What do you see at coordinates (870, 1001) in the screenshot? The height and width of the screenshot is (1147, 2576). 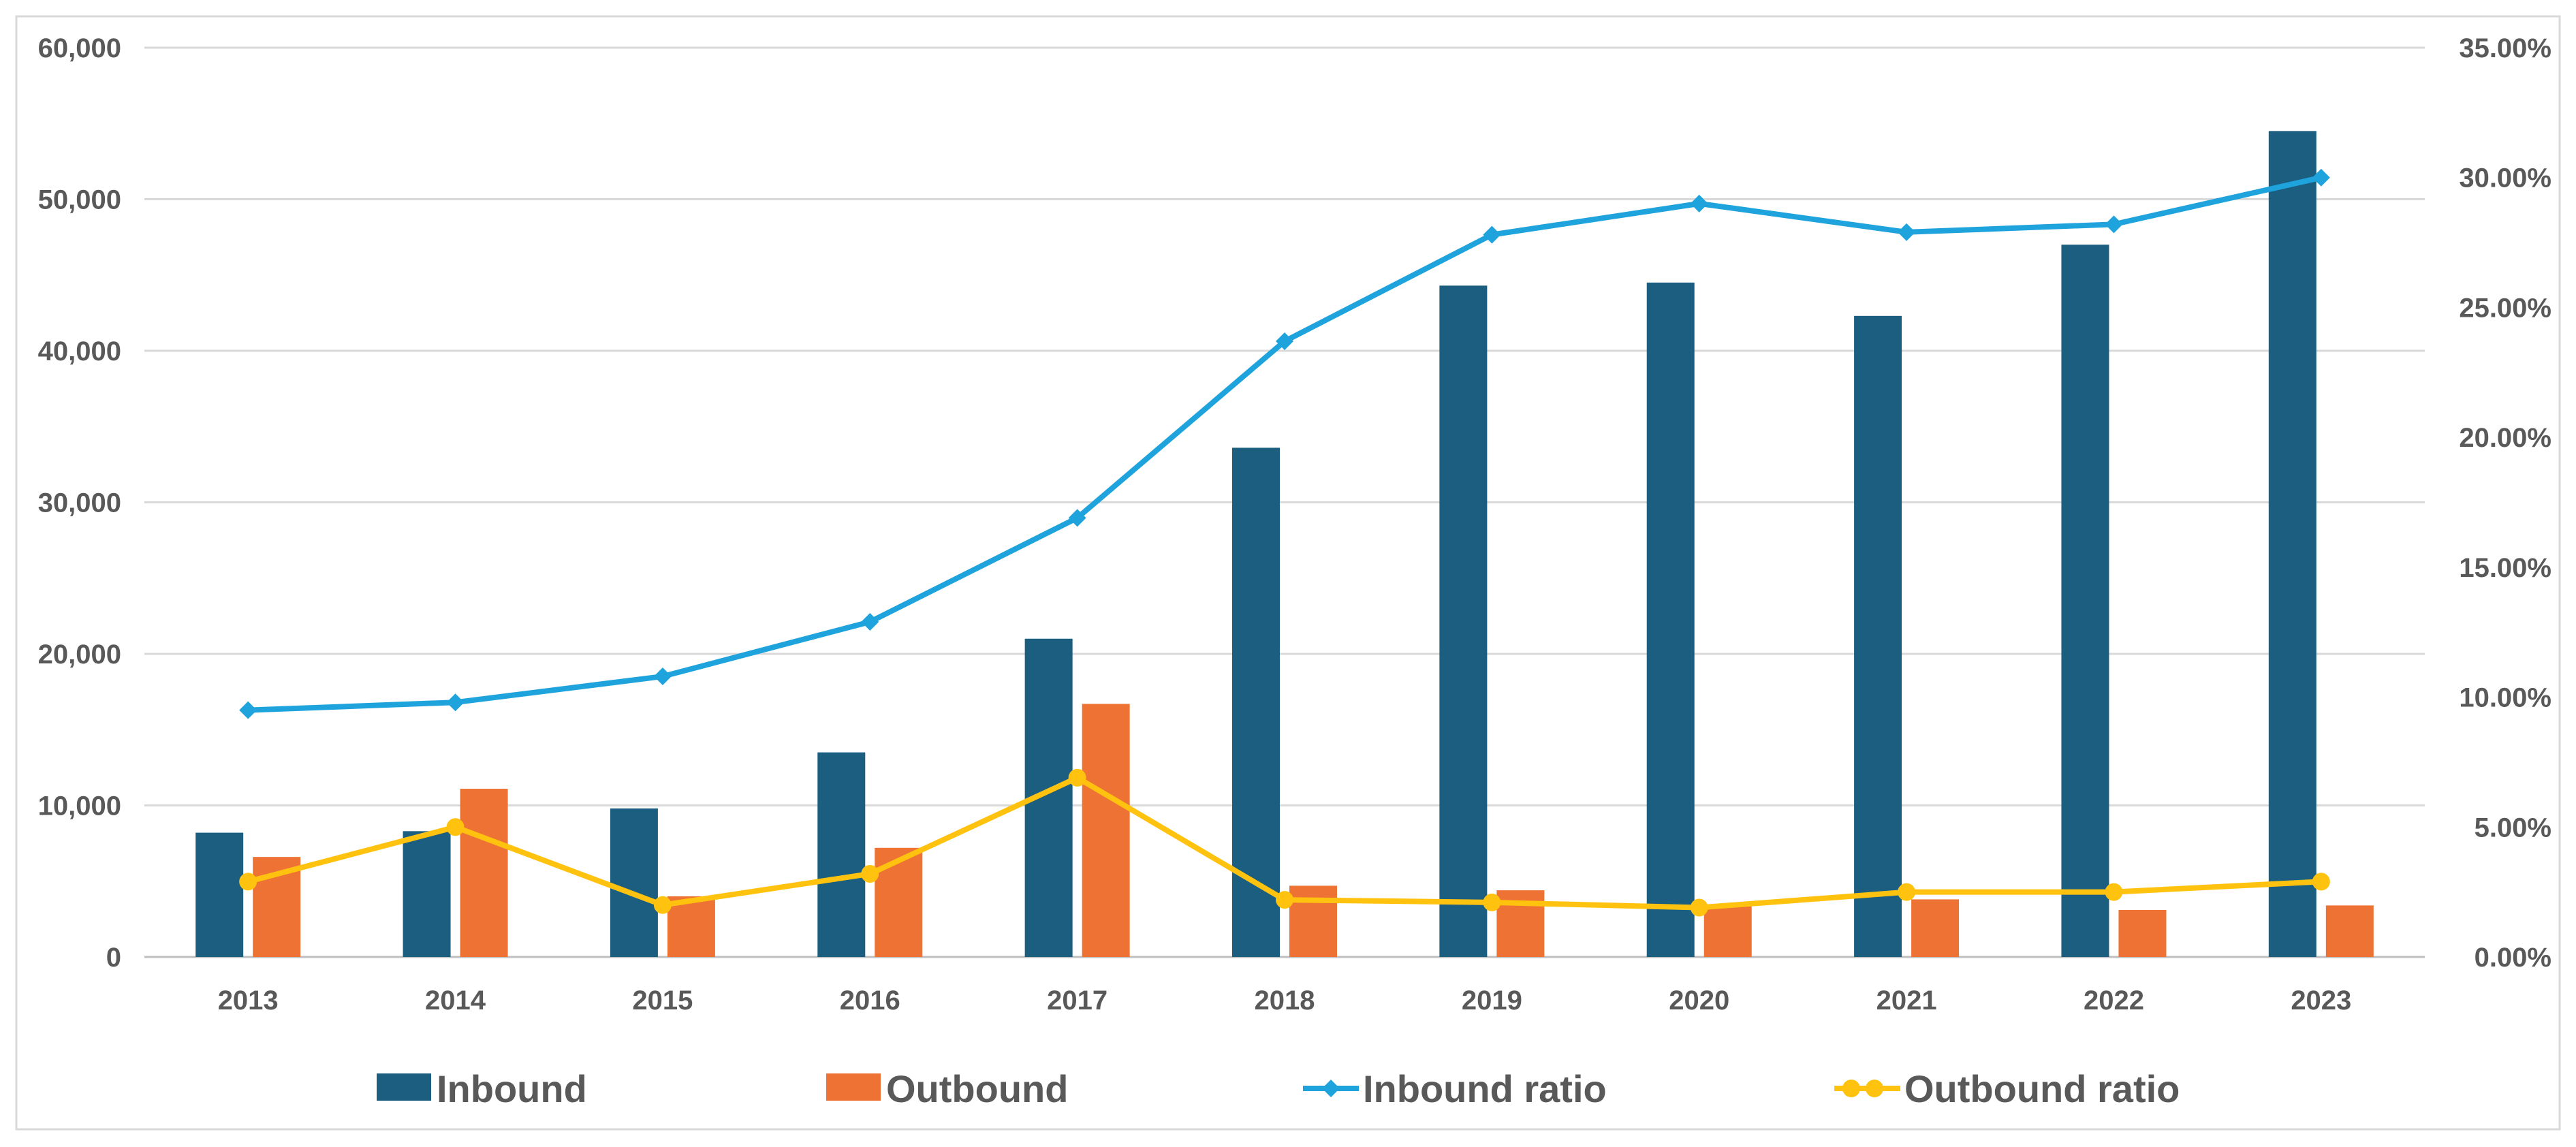 I see `x-tick-label: 2016` at bounding box center [870, 1001].